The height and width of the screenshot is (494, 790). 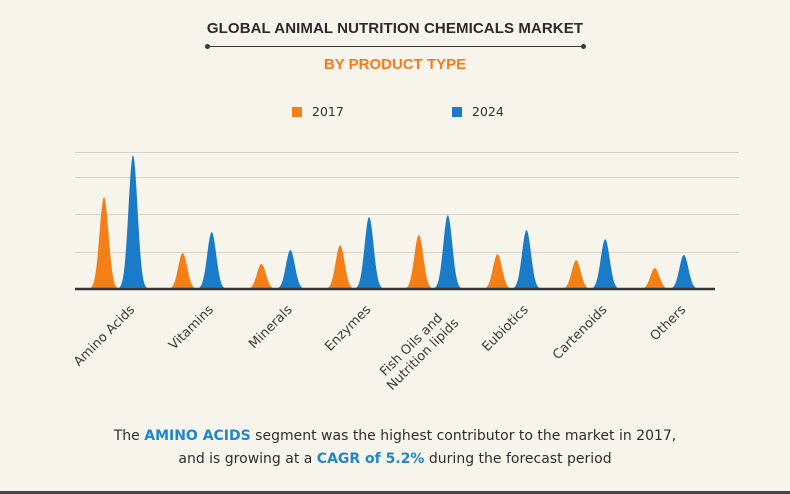 I want to click on chart-title: GLOBAL ANIMAL NUTRITION CHEMICALS MARKET, so click(x=395, y=28).